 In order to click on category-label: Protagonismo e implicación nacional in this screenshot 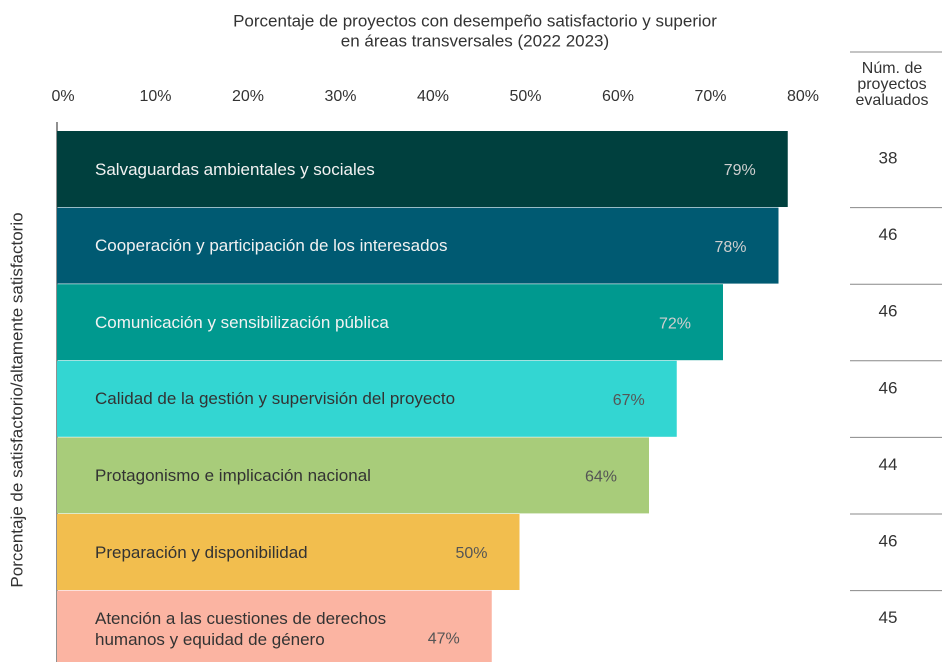, I will do `click(233, 475)`.